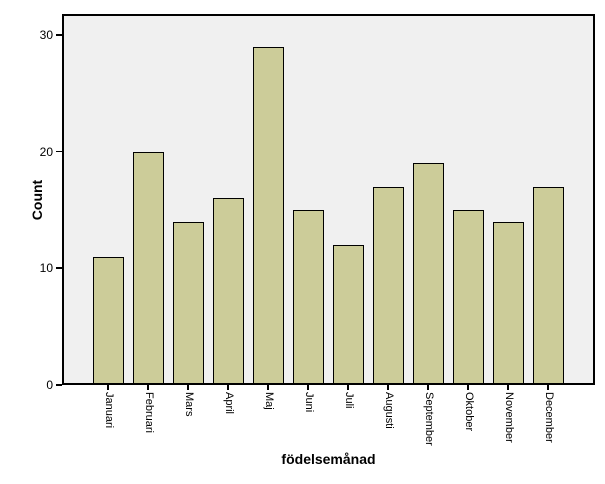 The image size is (605, 484). I want to click on bar-juni, so click(308, 297).